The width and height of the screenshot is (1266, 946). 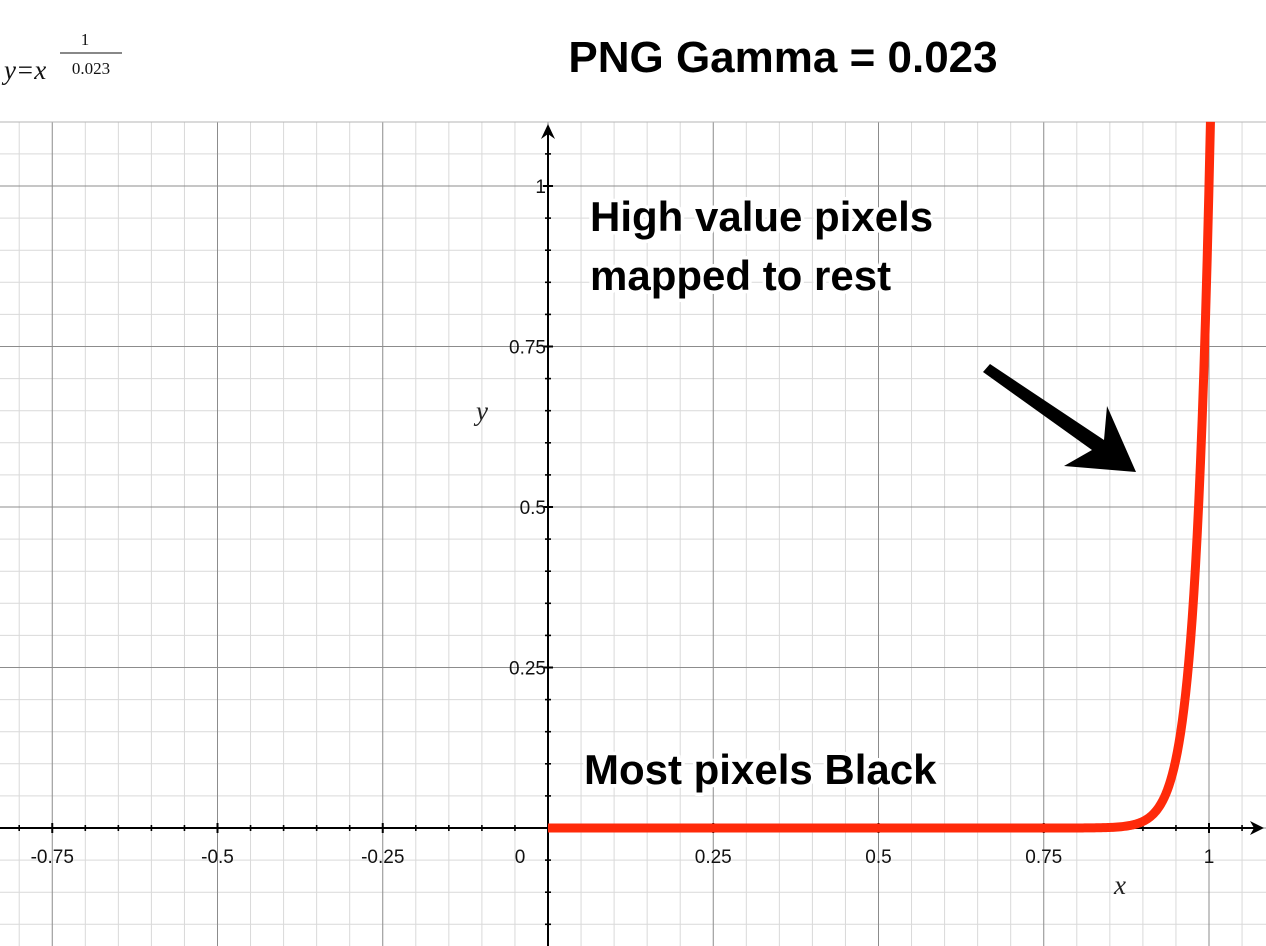 I want to click on y-tick-label: 0.25, so click(x=527, y=669).